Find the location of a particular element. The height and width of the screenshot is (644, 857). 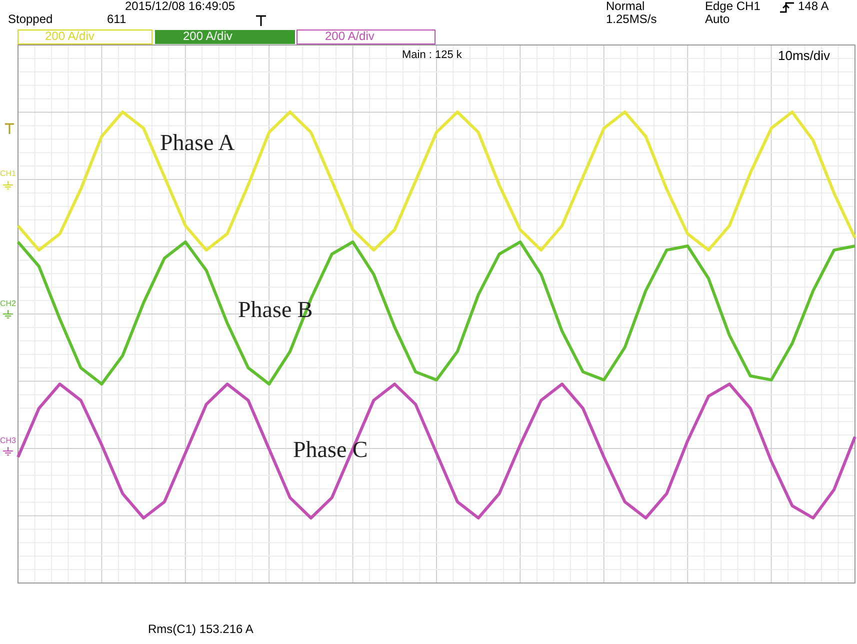

text: Main : 125 k is located at coordinates (432, 55).